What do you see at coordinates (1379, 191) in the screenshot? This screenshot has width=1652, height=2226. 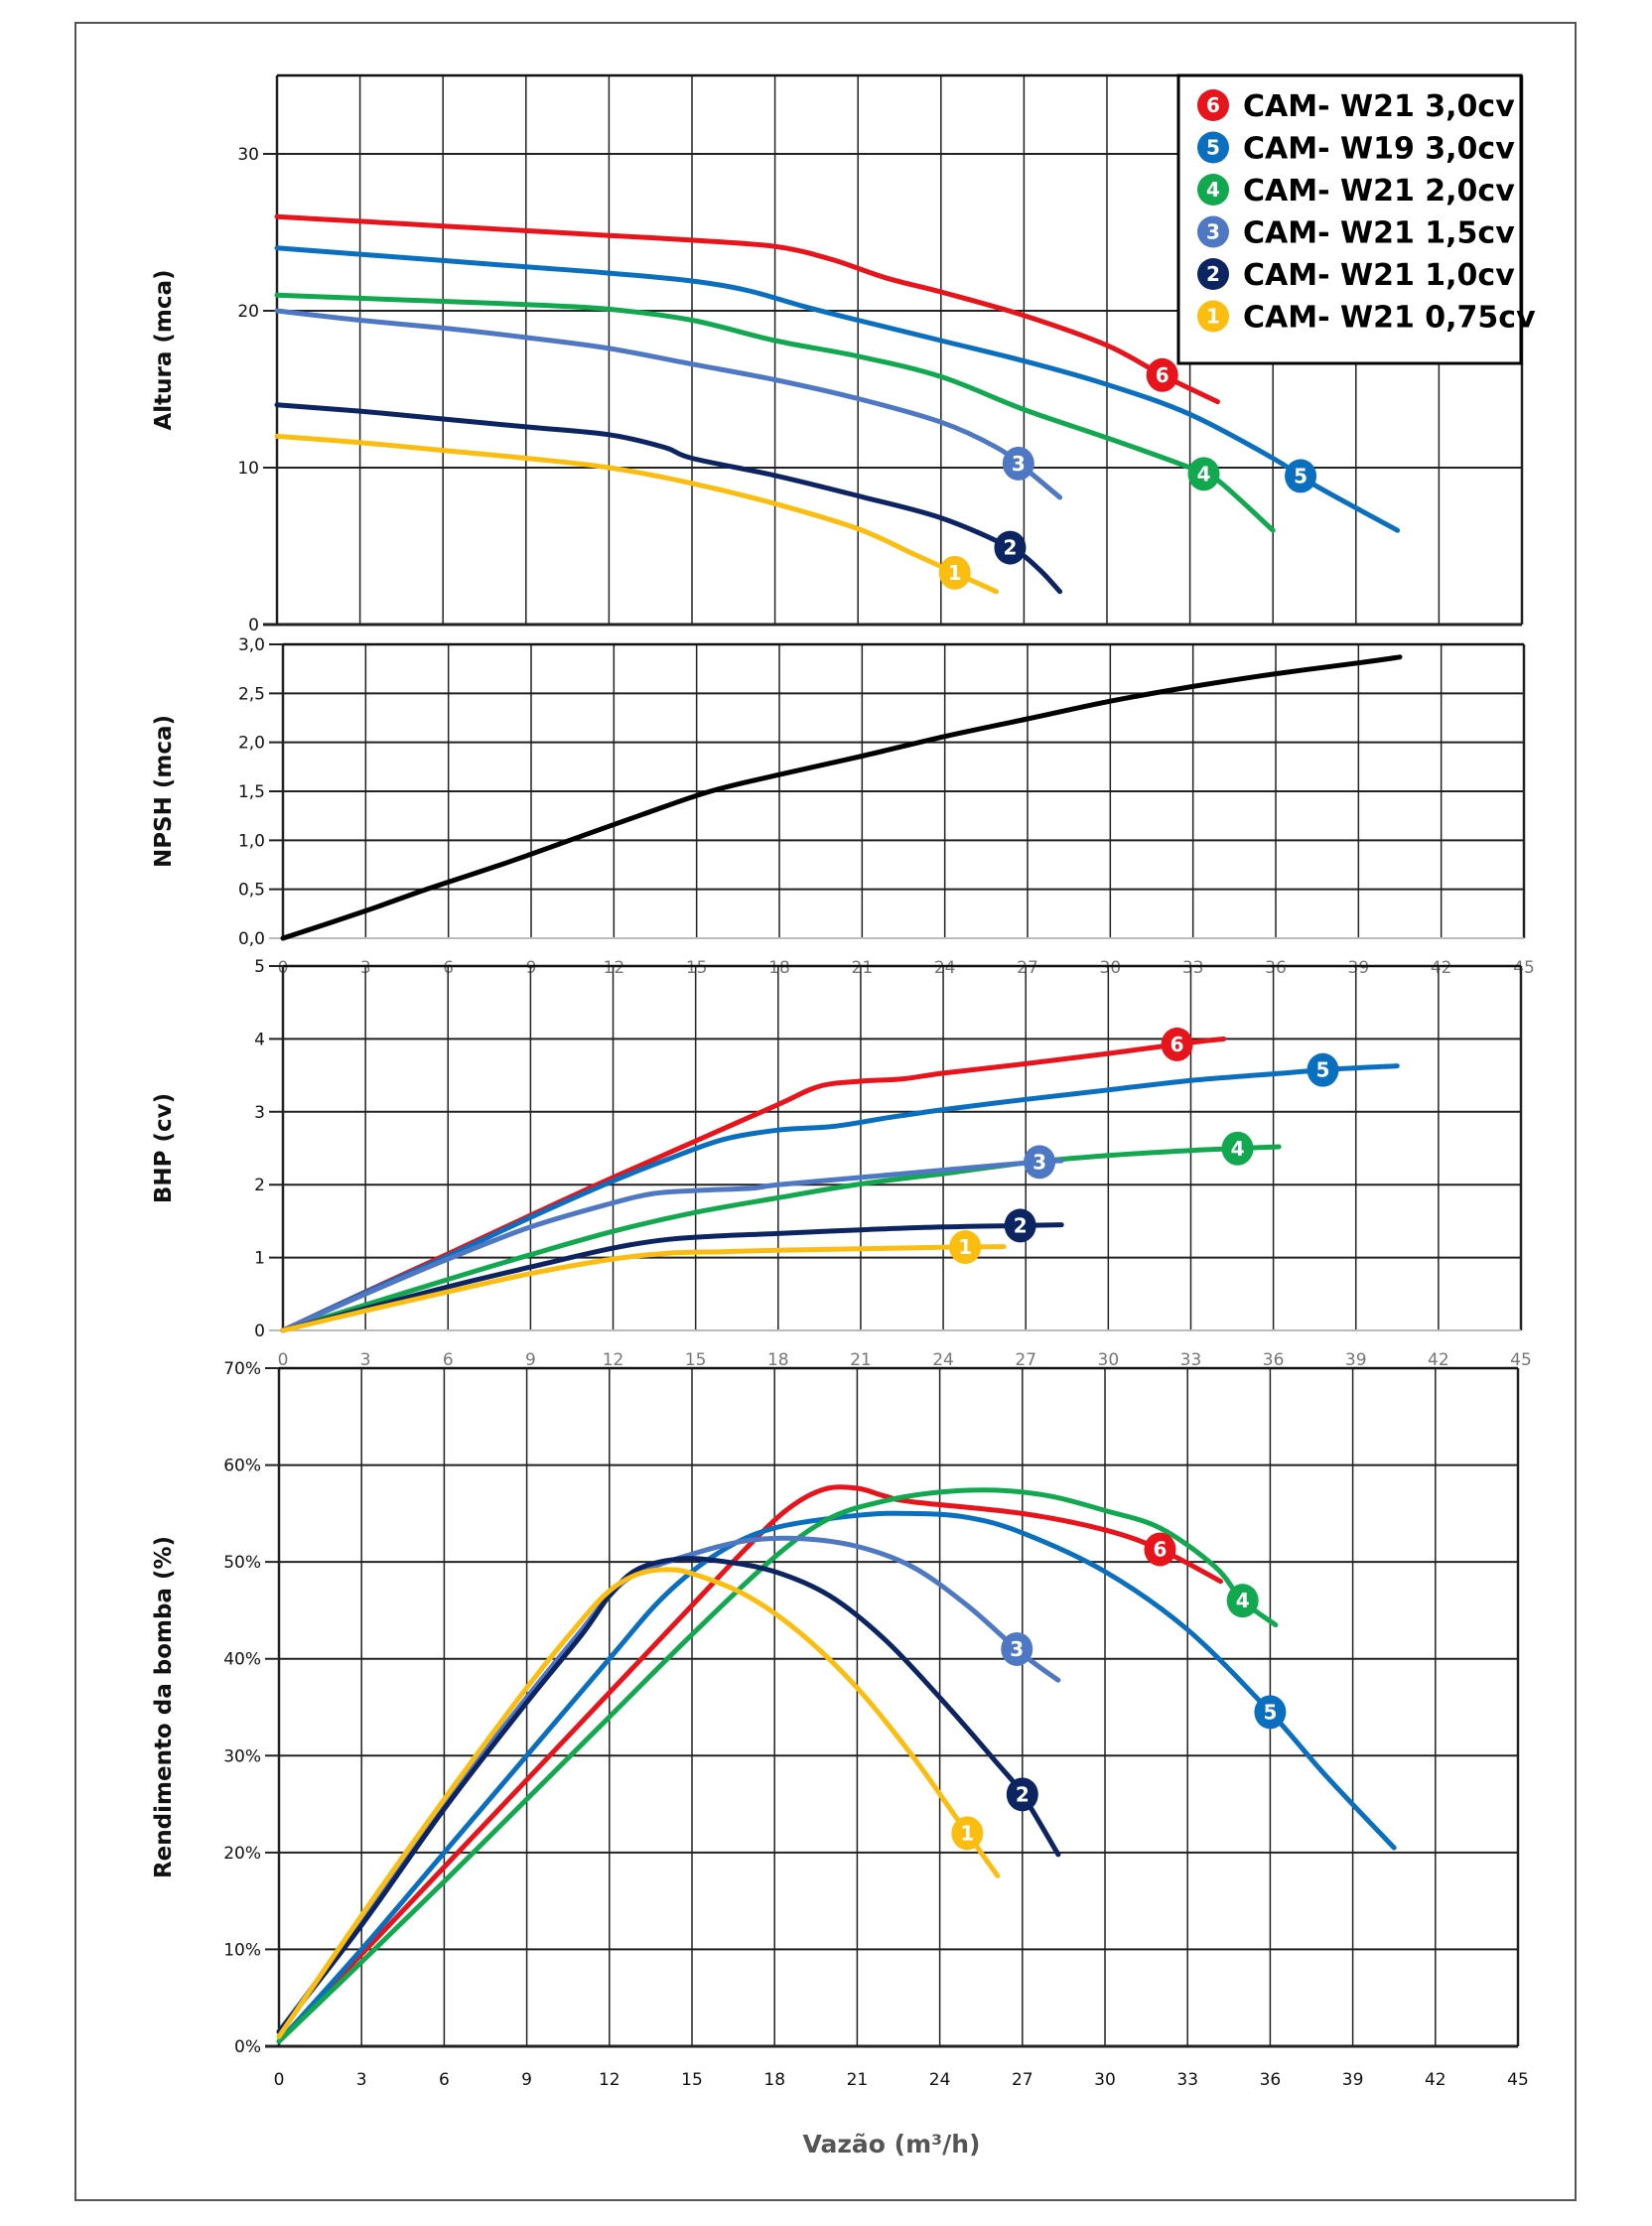 I see `legend-entry-label: CAM- W21 2,0cv` at bounding box center [1379, 191].